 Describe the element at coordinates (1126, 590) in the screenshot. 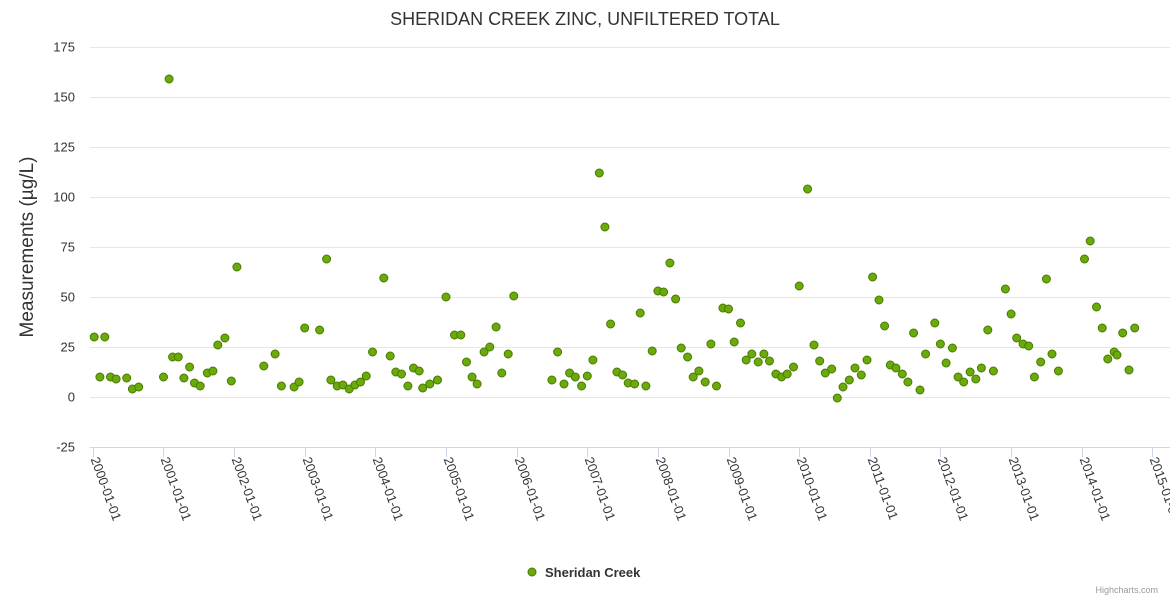

I see `credits-link: Highcharts.com` at that location.